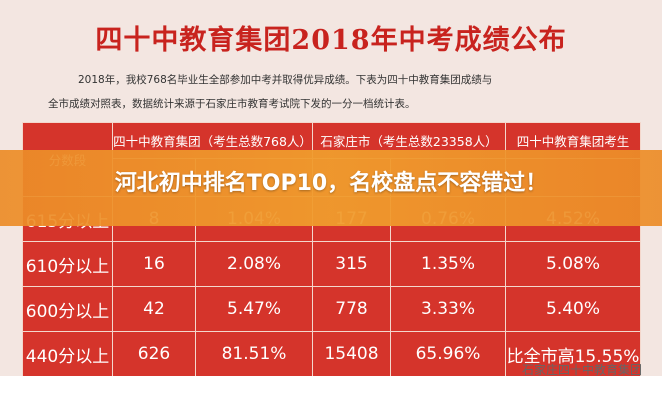 Image resolution: width=662 pixels, height=400 pixels. I want to click on table-cell: 3.33%, so click(448, 309).